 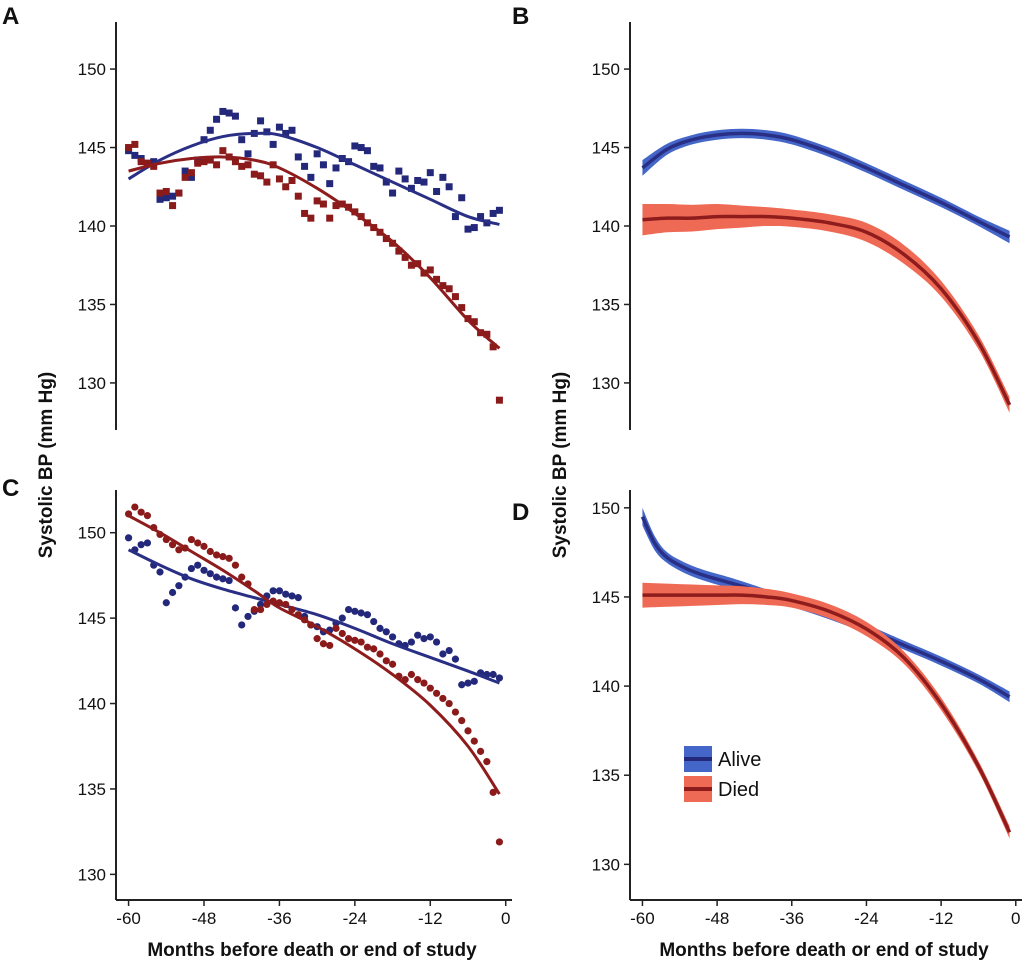 I want to click on y-tick-label: 130, so click(x=606, y=864).